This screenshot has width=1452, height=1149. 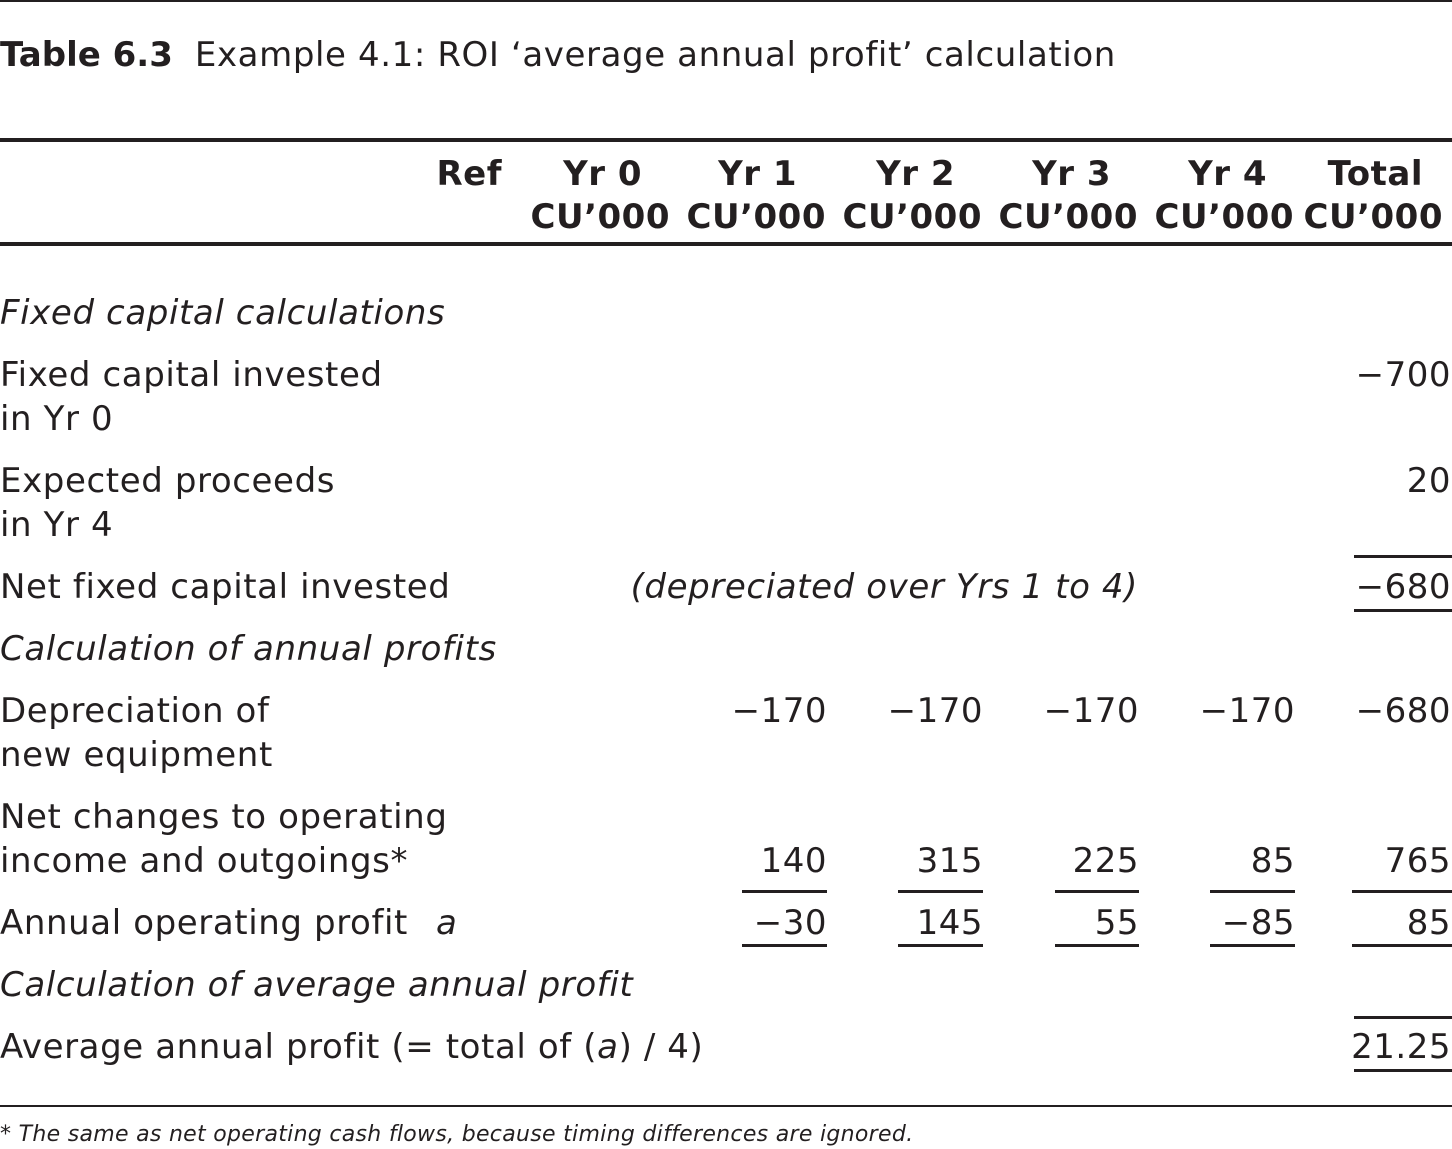 I want to click on footer-rule, so click(x=726, y=1106).